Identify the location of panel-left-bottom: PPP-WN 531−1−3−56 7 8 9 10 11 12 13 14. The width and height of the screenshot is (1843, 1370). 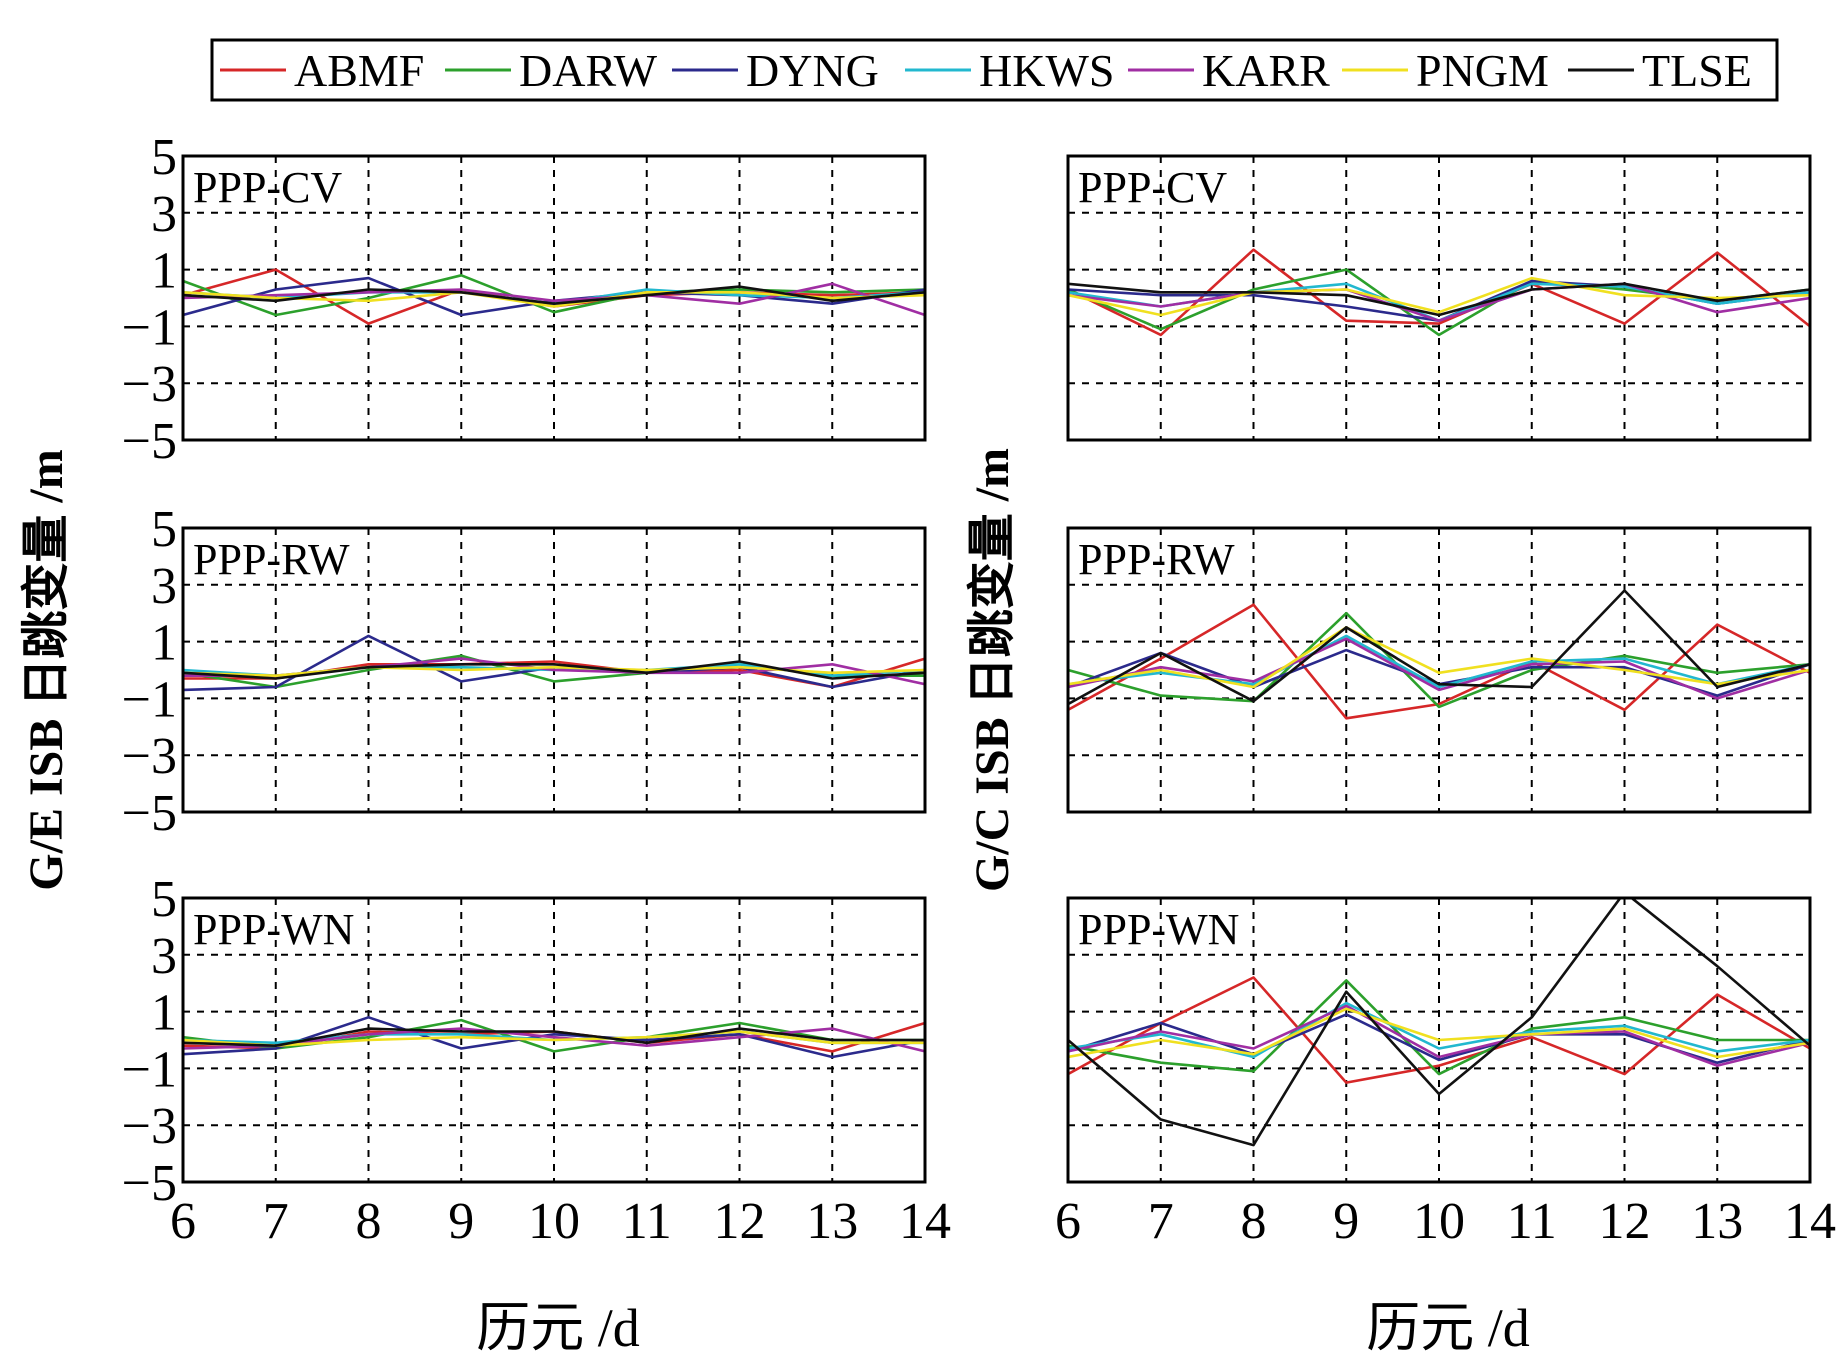
(536, 1060).